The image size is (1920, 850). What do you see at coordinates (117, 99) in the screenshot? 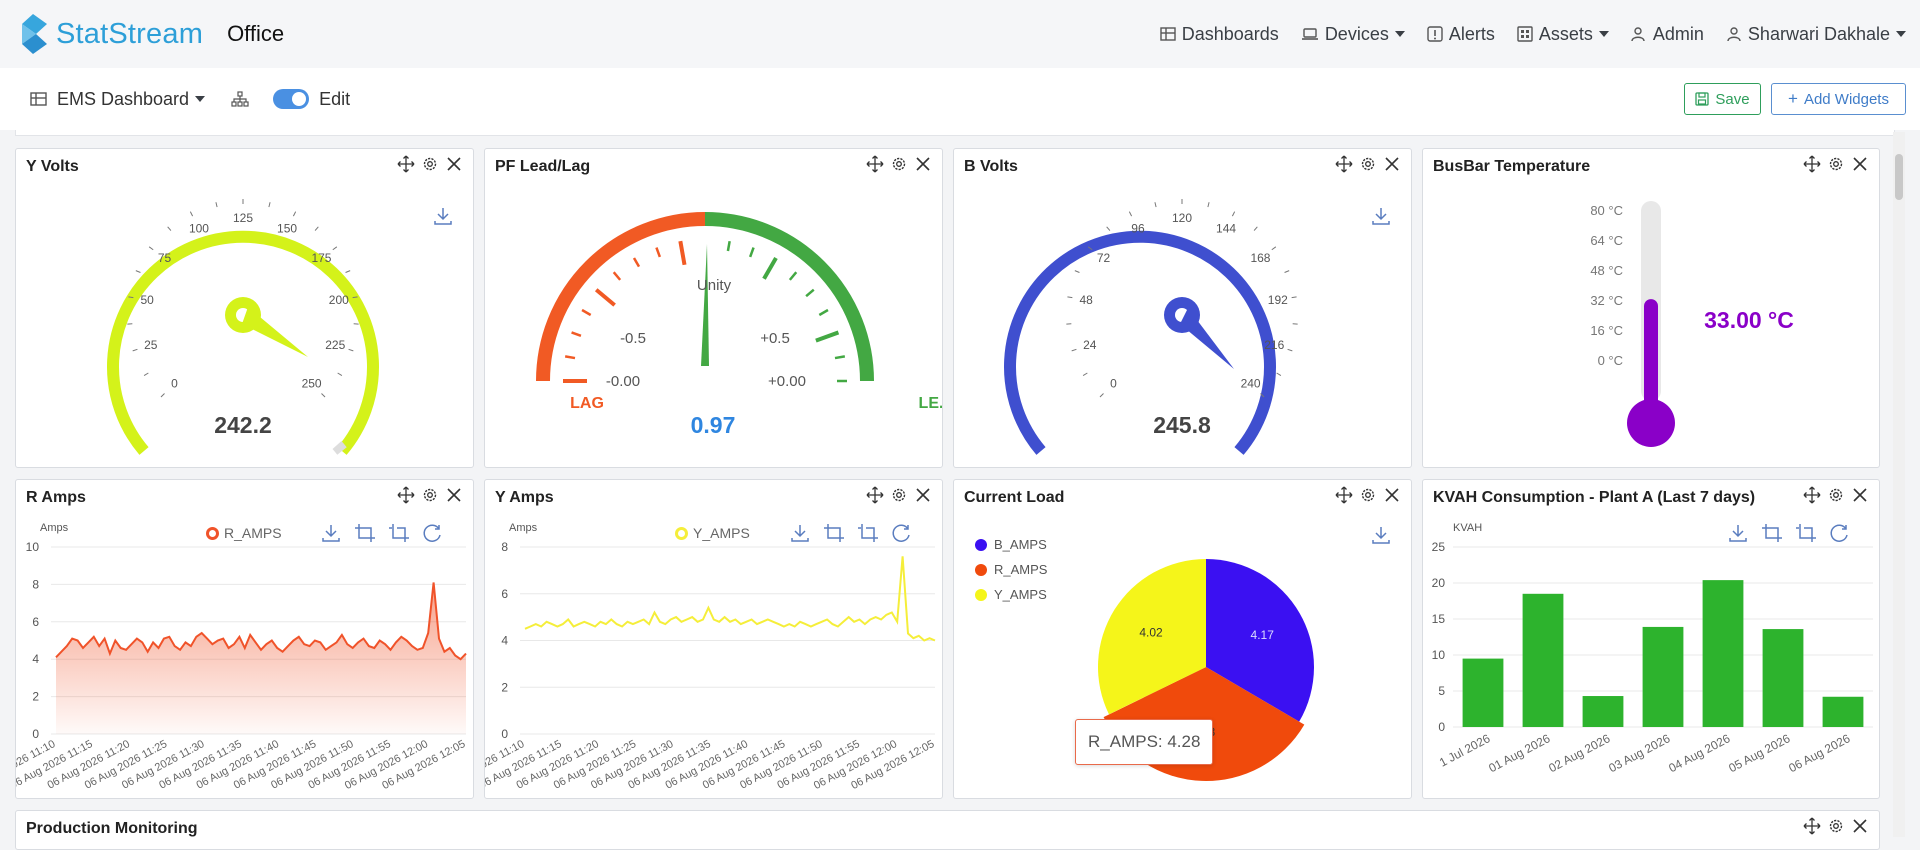
I see `dashboard-selector: EMS Dashboard` at bounding box center [117, 99].